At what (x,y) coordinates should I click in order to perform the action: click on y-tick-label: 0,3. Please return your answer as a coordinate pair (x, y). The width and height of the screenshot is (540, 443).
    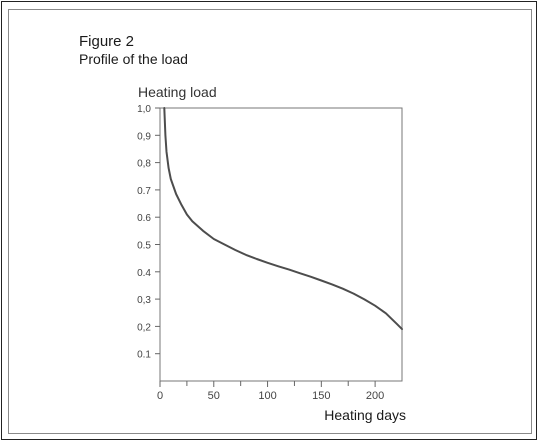
    Looking at the image, I should click on (144, 300).